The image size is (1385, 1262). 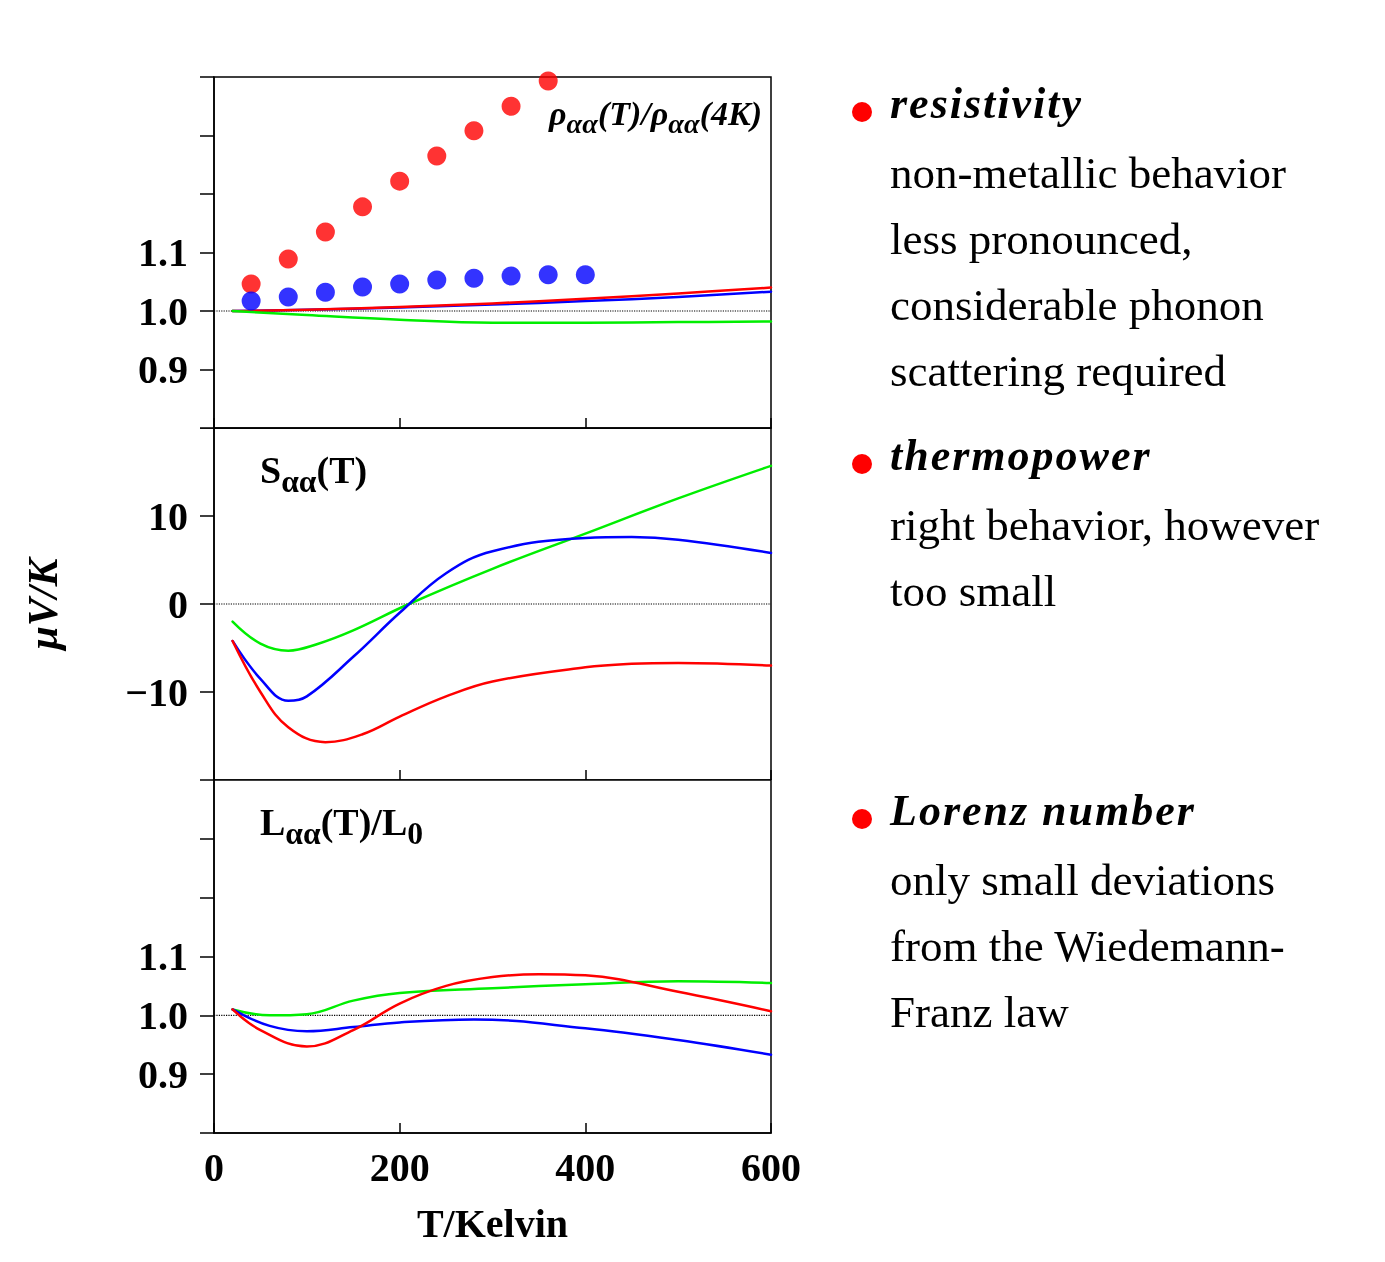 I want to click on text: thermopower, so click(x=1021, y=455).